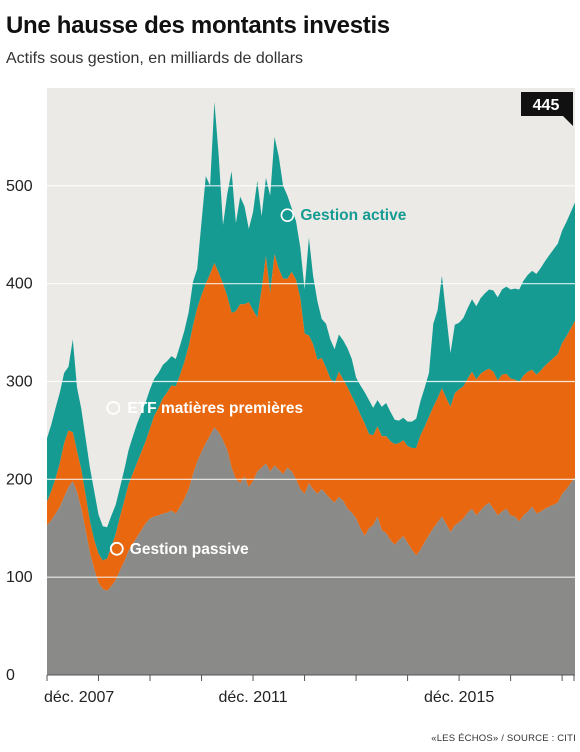 Image resolution: width=580 pixels, height=752 pixels. Describe the element at coordinates (19, 577) in the screenshot. I see `y-tick-label-100: 100` at that location.